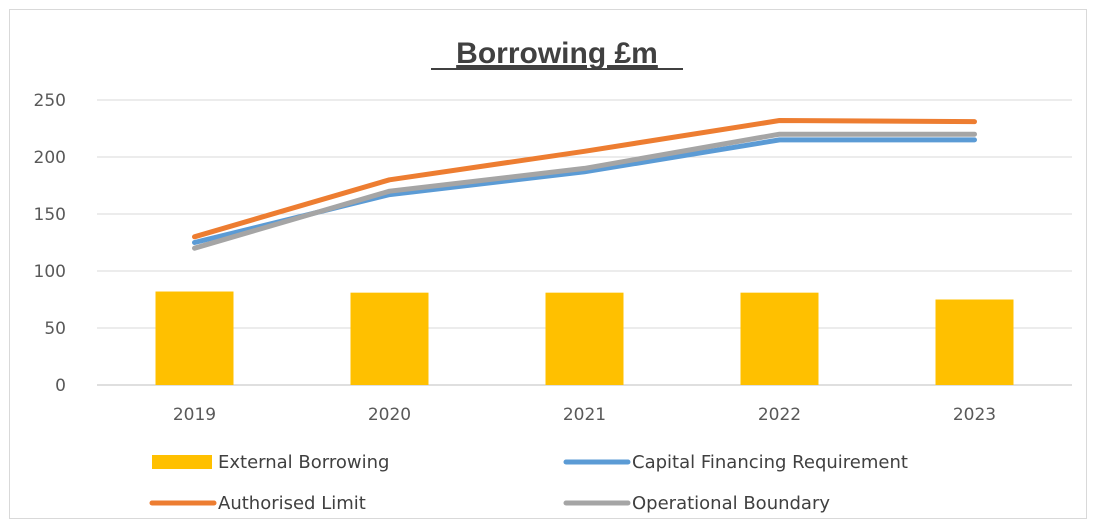 This screenshot has width=1094, height=526. Describe the element at coordinates (194, 415) in the screenshot. I see `x-tick-label: 2019` at that location.